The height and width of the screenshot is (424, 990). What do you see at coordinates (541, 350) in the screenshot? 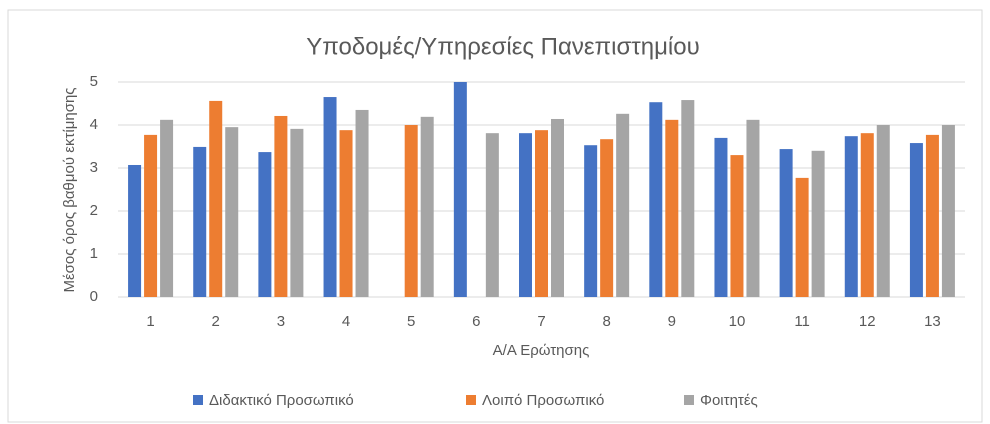
I see `x-axis-title: Α/Α Ερώτησης` at bounding box center [541, 350].